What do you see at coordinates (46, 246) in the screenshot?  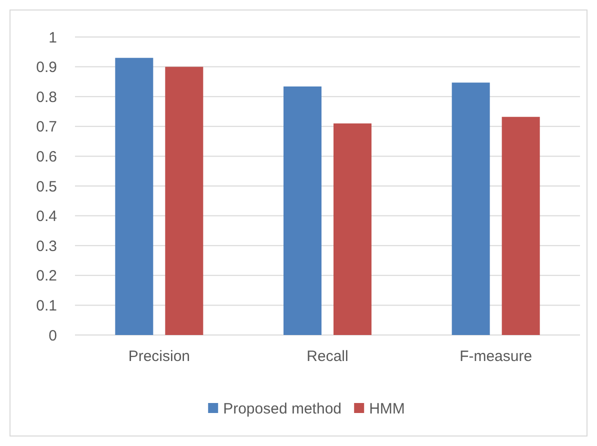 I see `y-tick-label: 0.3` at bounding box center [46, 246].